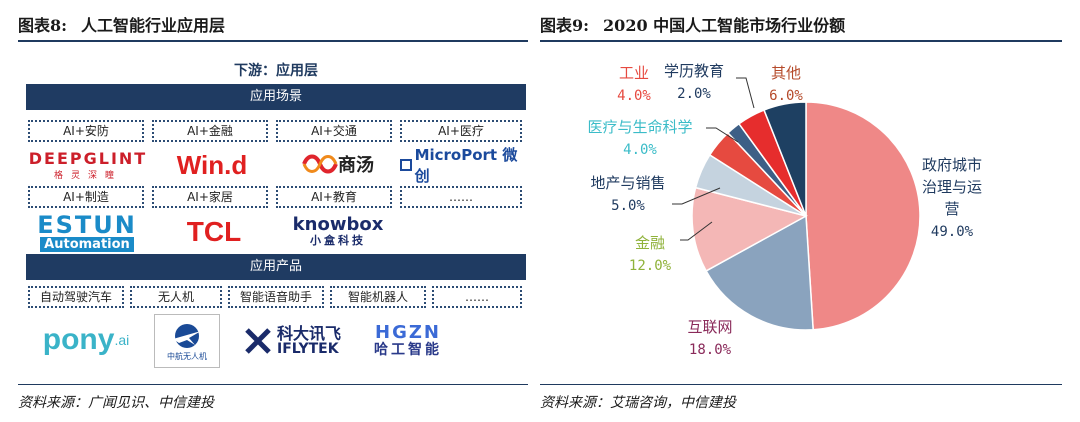 The image size is (1080, 422). What do you see at coordinates (43, 25) in the screenshot?
I see `figure8-number: 图表8:` at bounding box center [43, 25].